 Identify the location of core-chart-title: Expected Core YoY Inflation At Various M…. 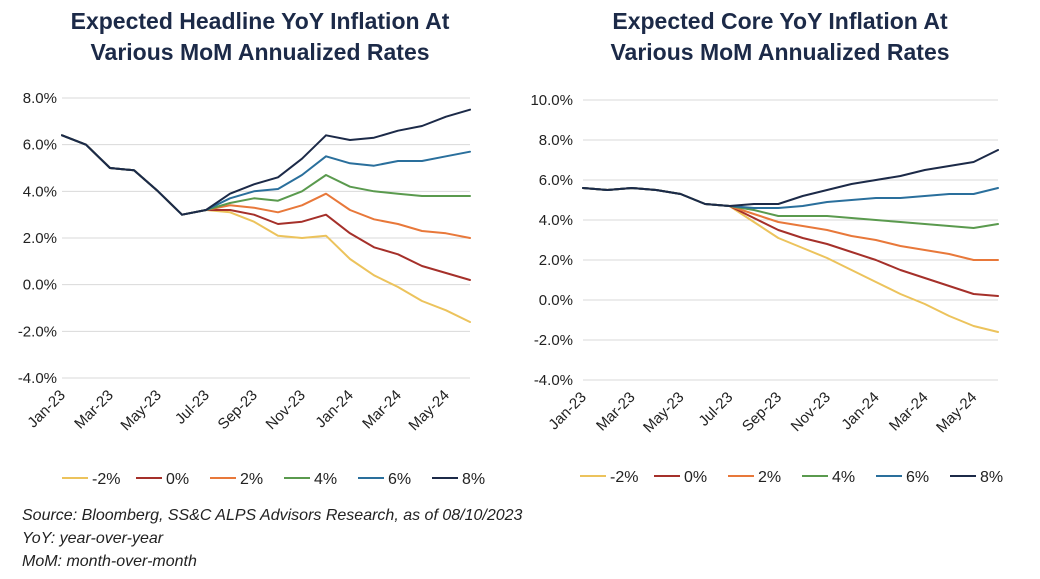
(780, 37).